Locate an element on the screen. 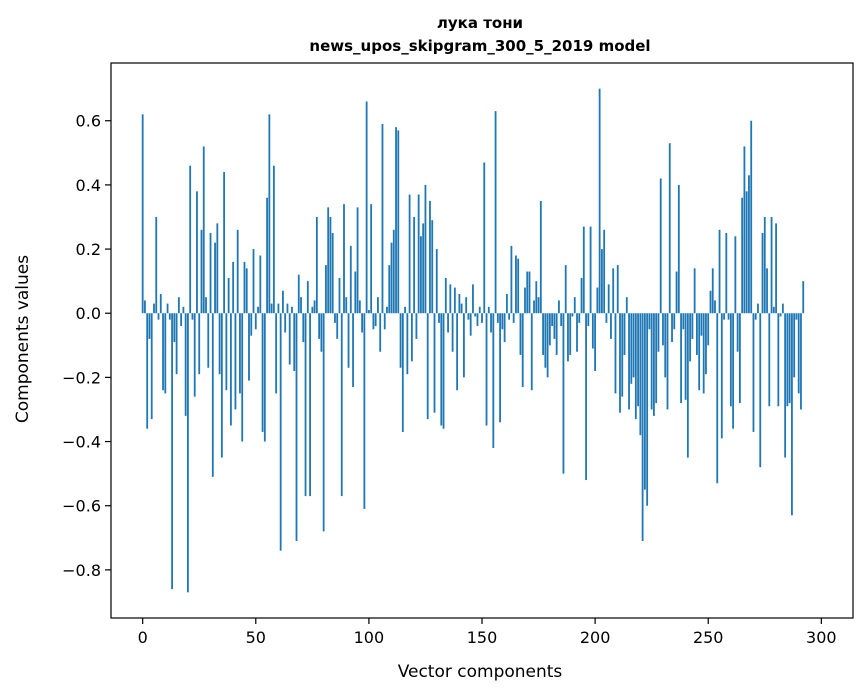 Image resolution: width=867 pixels, height=696 pixels. x-tick-label: 50 is located at coordinates (256, 637).